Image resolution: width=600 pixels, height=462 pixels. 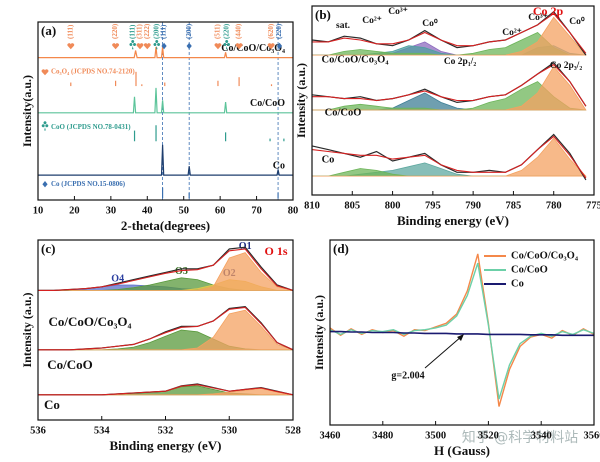 What do you see at coordinates (433, 205) in the screenshot?
I see `x-tick-label: 795` at bounding box center [433, 205].